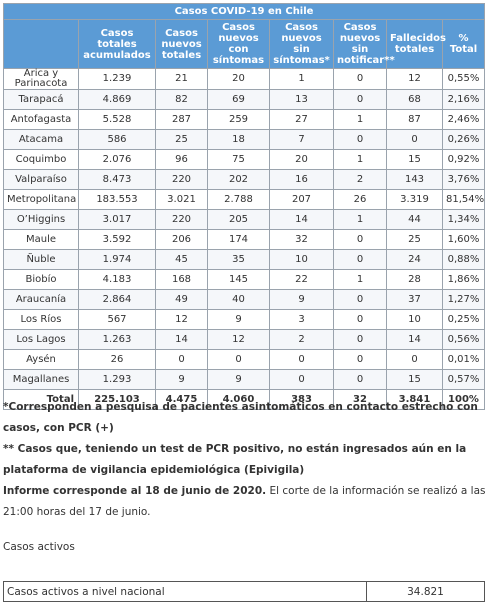 The height and width of the screenshot is (606, 489). What do you see at coordinates (185, 591) in the screenshot?
I see `active-cases-label: Casos activos a nivel nacional` at bounding box center [185, 591].